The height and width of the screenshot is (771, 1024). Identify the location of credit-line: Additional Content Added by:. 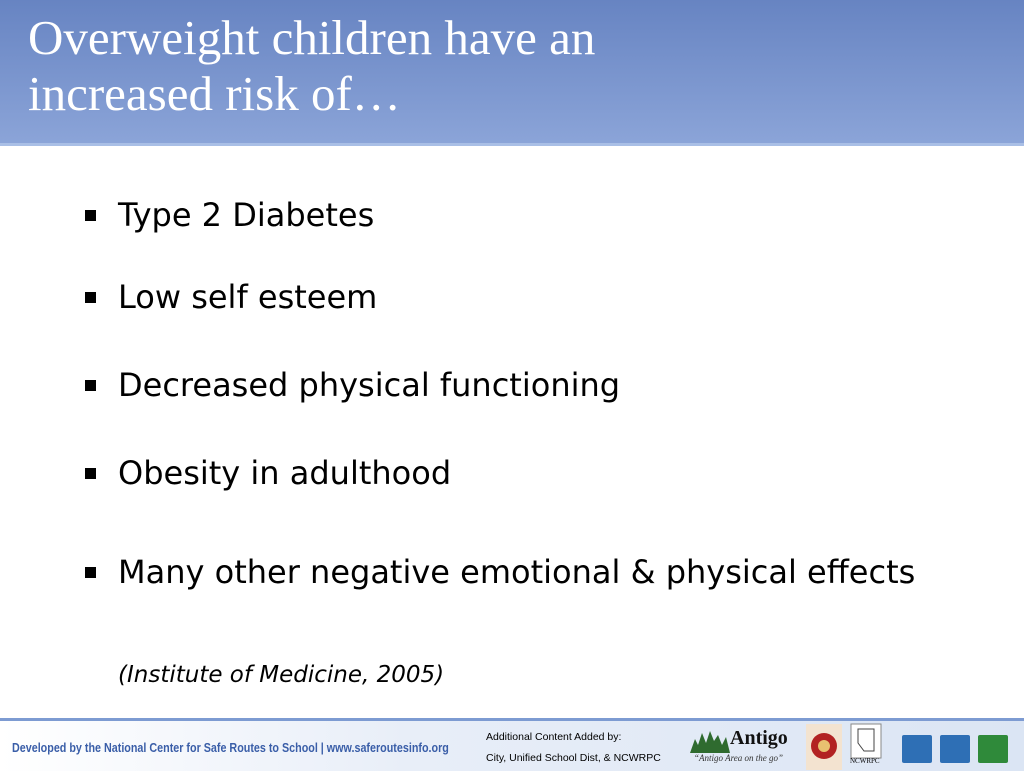
(554, 737).